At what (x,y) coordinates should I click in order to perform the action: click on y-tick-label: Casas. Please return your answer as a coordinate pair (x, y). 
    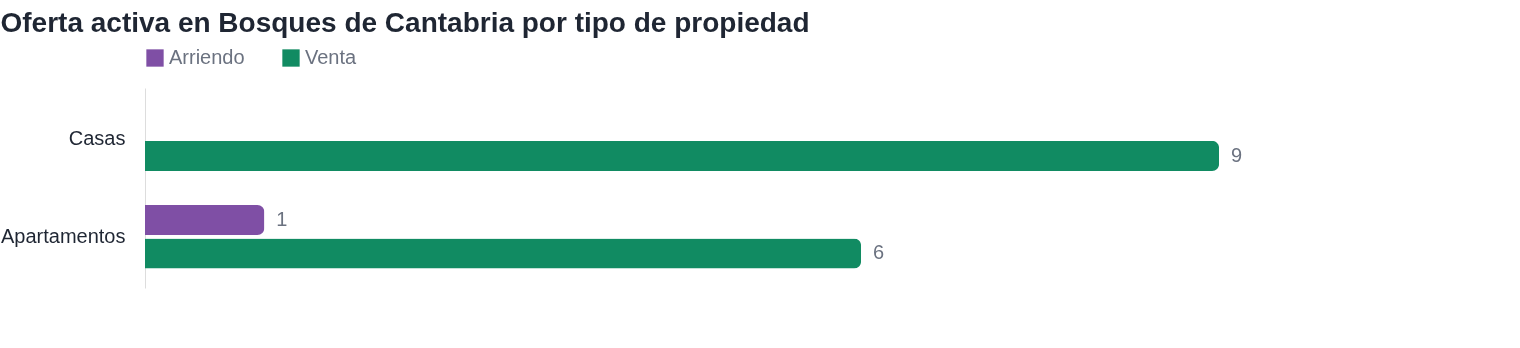
    Looking at the image, I should click on (97, 138).